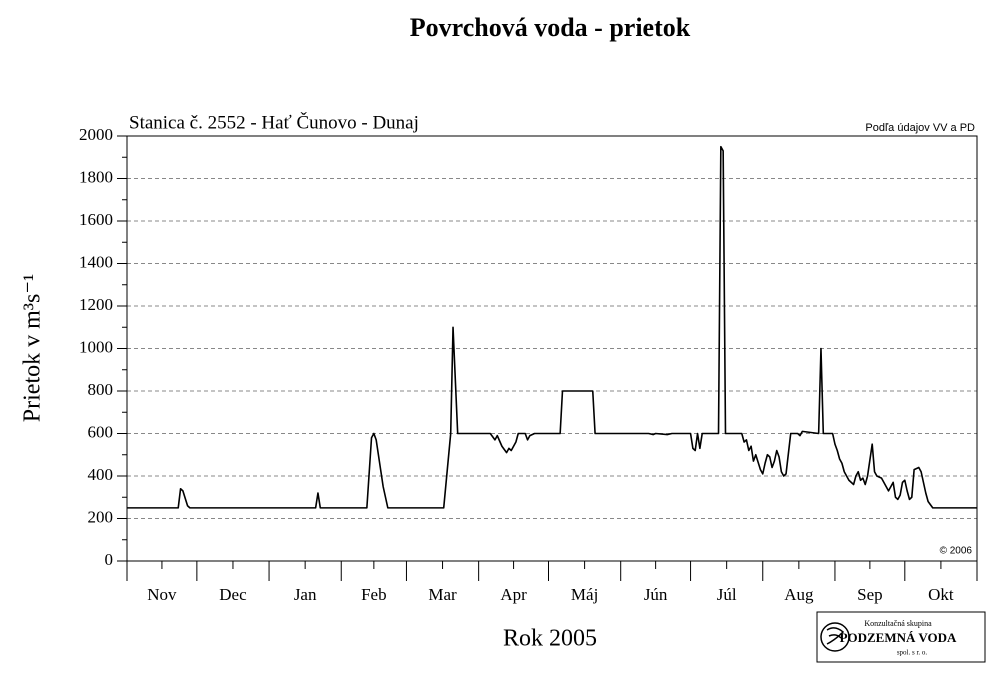 This screenshot has height=683, width=1000. Describe the element at coordinates (799, 594) in the screenshot. I see `x-tick-label: Aug` at that location.